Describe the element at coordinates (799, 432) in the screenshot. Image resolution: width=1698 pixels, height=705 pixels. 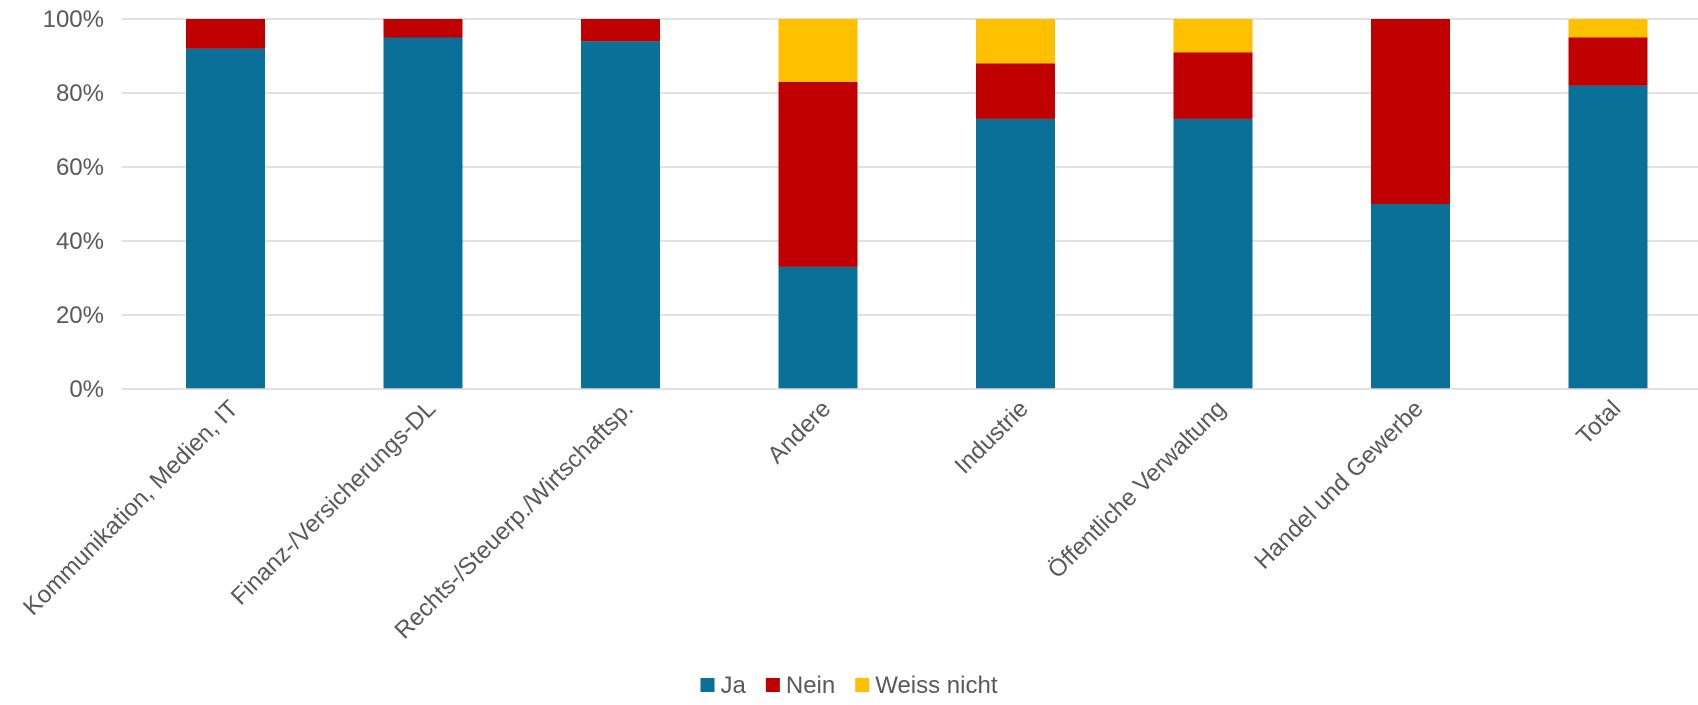
I see `x-tick-label: Andere` at that location.